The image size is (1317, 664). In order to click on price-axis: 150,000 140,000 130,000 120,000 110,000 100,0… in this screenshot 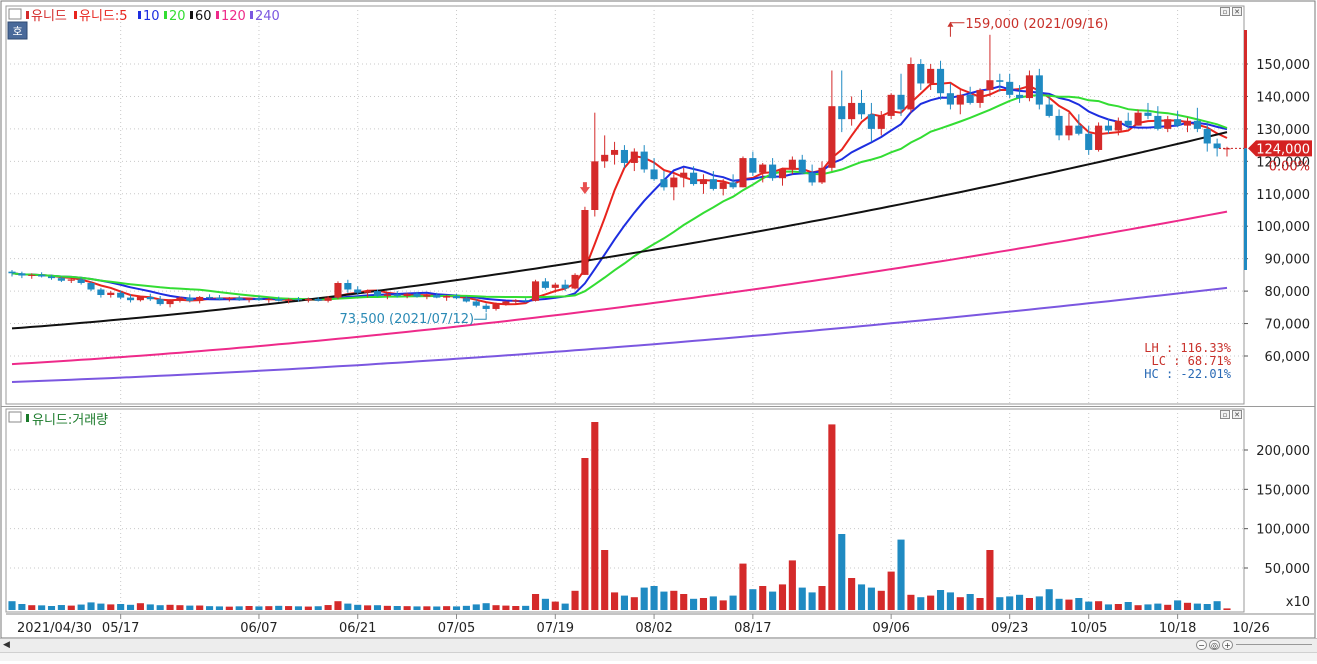, I will do `click(1265, 197)`.